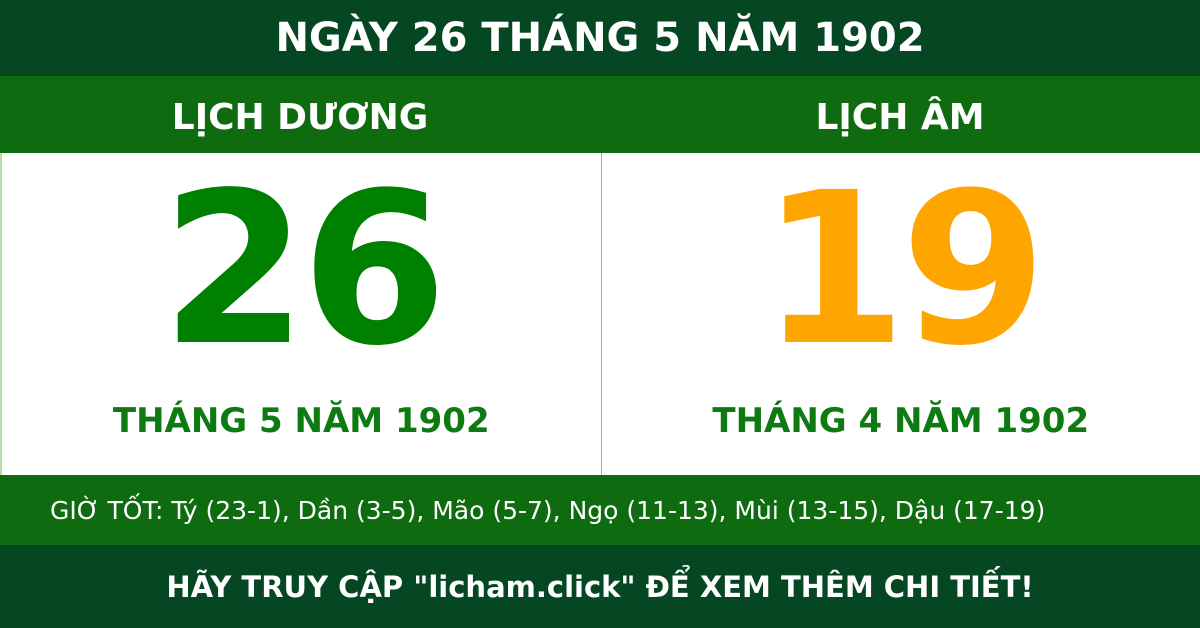 This screenshot has width=1200, height=628. I want to click on solar-month-year: THÁNG 5 NĂM 1902, so click(301, 421).